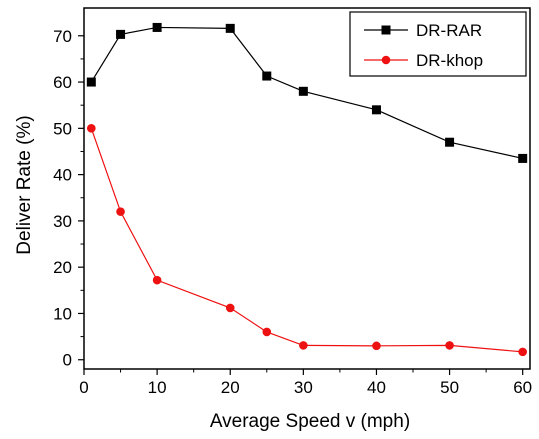  What do you see at coordinates (67, 360) in the screenshot?
I see `y-tick-label: 0` at bounding box center [67, 360].